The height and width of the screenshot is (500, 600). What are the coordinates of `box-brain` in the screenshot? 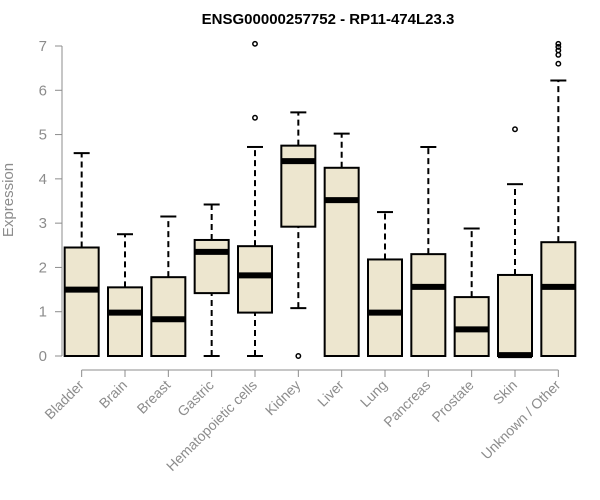 It's located at (125, 295).